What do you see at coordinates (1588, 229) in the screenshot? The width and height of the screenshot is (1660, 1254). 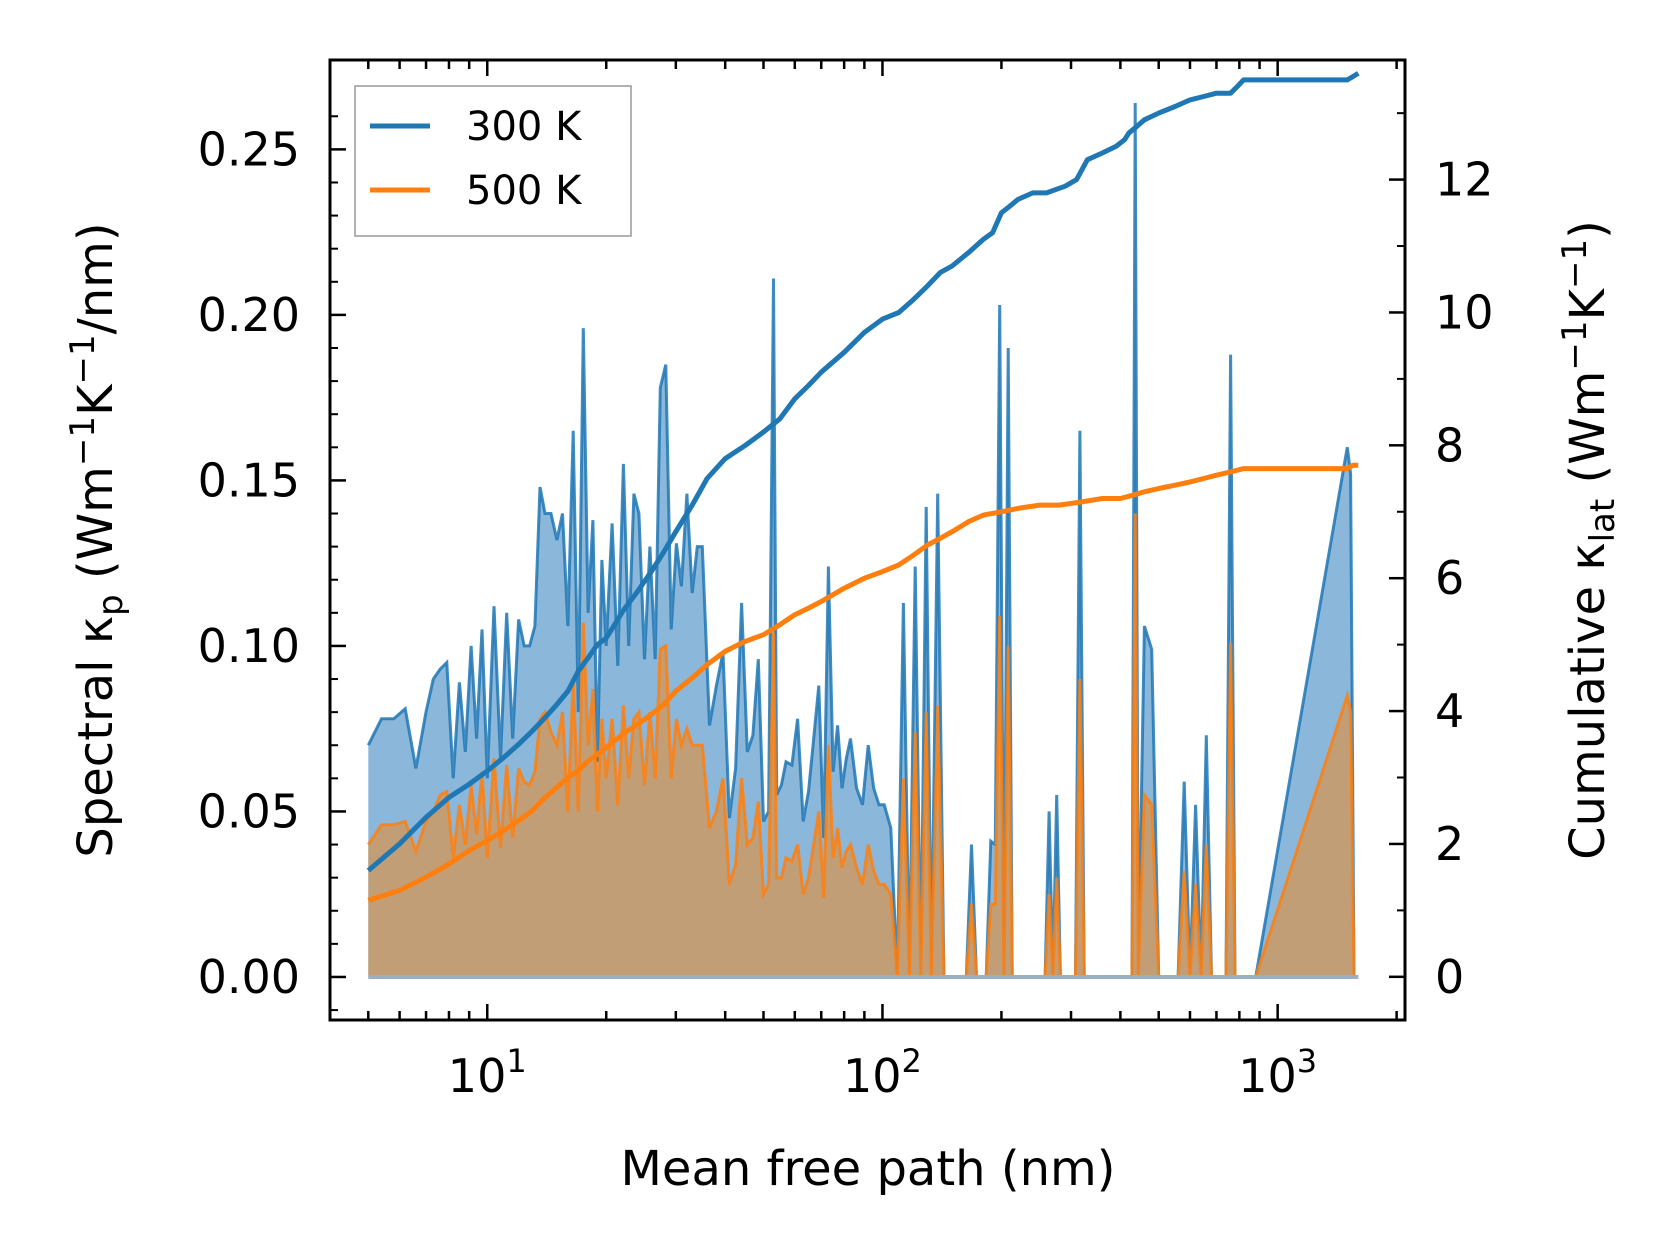 I see `y-right-label-units-close: )` at bounding box center [1588, 229].